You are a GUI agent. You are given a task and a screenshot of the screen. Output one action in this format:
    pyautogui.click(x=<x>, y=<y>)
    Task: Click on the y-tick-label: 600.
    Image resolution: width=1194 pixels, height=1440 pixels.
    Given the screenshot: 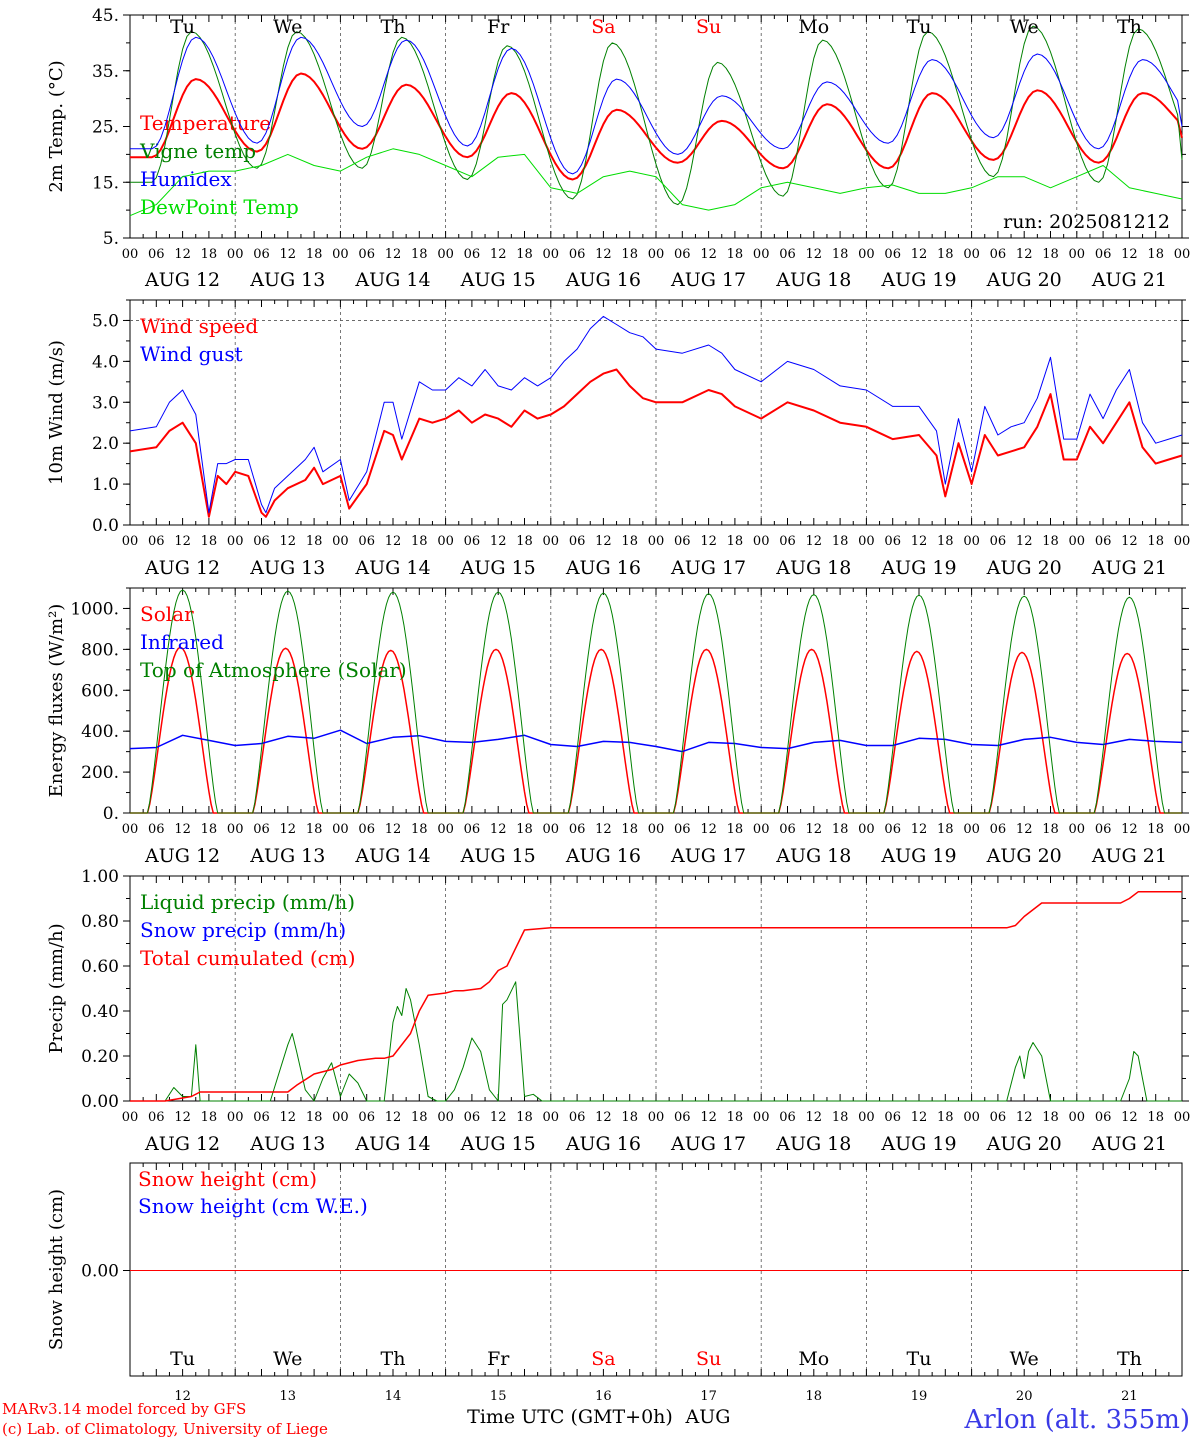 What is the action you would take?
    pyautogui.click(x=100, y=691)
    